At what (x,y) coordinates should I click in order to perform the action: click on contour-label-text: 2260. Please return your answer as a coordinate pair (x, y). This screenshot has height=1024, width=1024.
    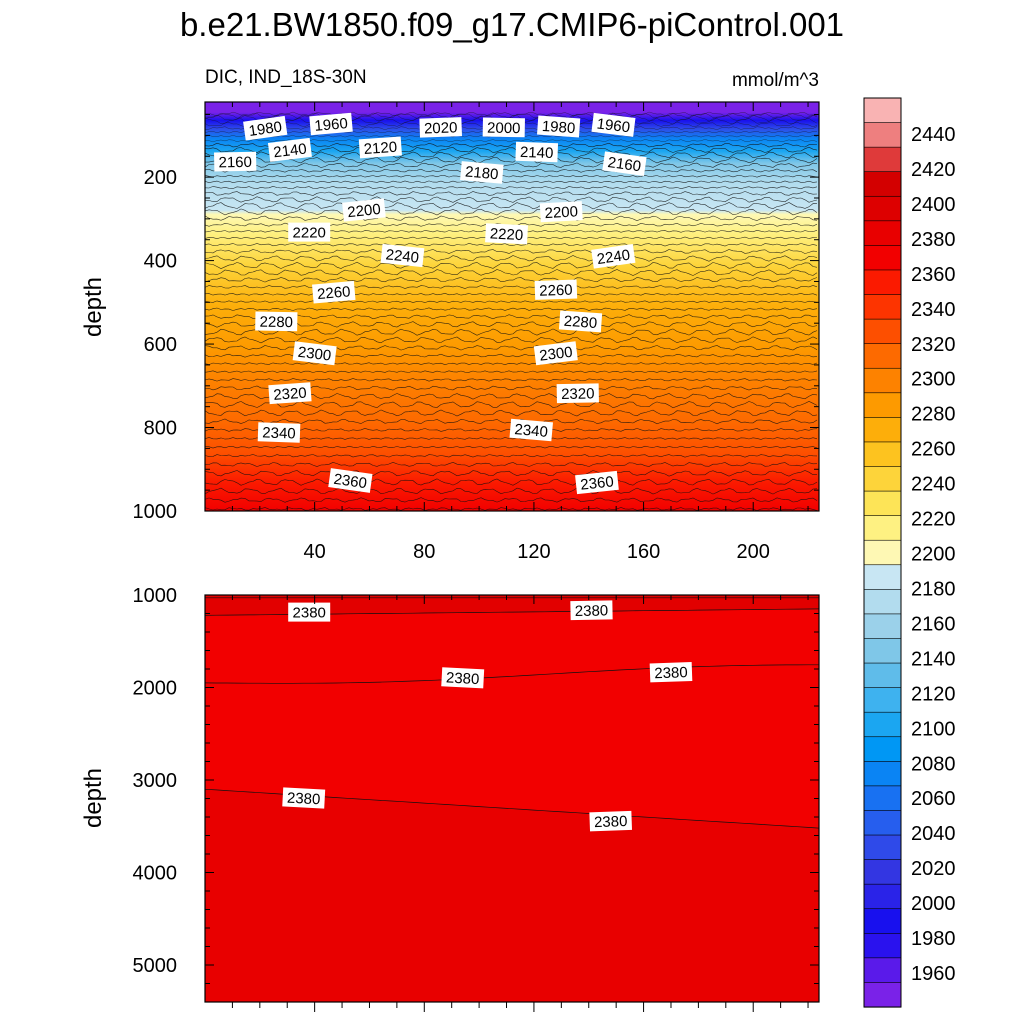
    Looking at the image, I should click on (333, 293).